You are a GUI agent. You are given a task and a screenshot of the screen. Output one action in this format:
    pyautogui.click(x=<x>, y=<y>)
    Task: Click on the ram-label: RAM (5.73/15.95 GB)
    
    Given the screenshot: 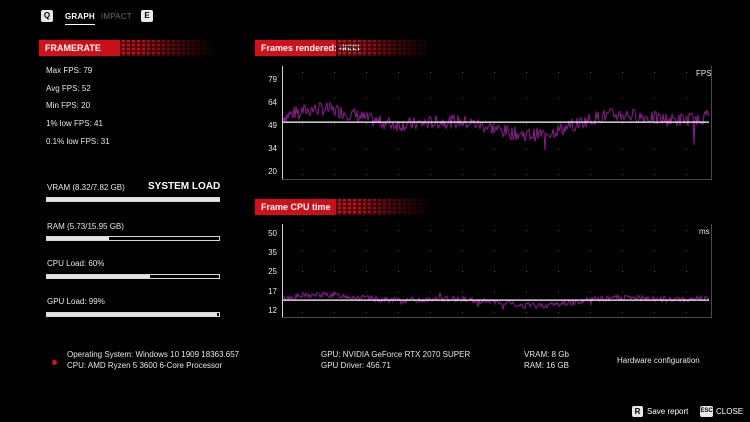 What is the action you would take?
    pyautogui.click(x=85, y=226)
    